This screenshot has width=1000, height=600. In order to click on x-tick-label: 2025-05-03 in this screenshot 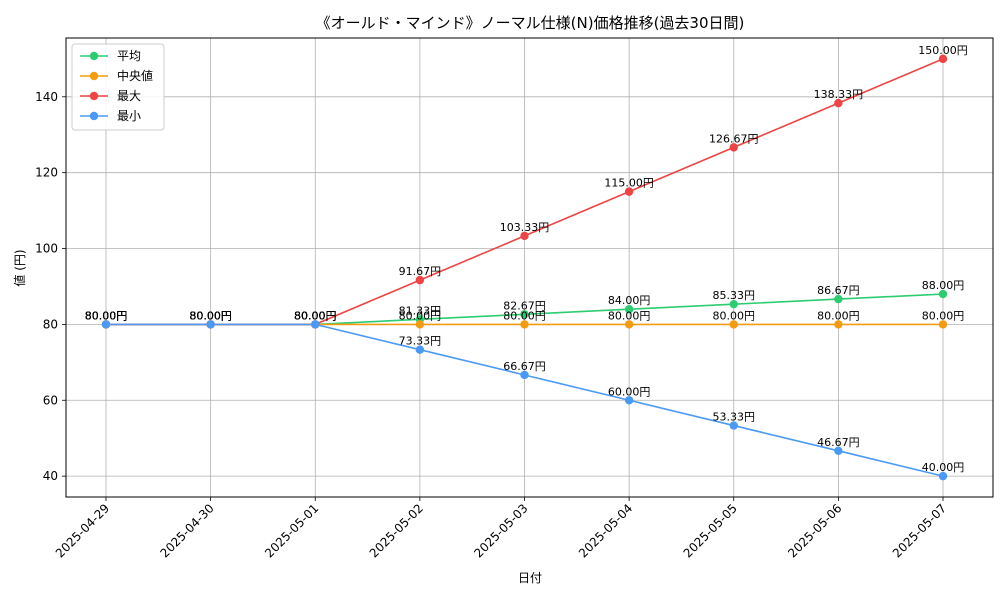, I will do `click(500, 530)`.